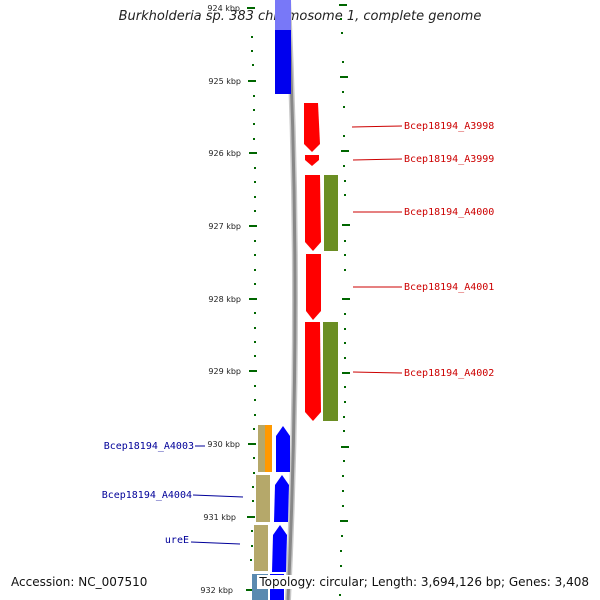 This screenshot has height=600, width=600. I want to click on left-leaders, so click(217, 495).